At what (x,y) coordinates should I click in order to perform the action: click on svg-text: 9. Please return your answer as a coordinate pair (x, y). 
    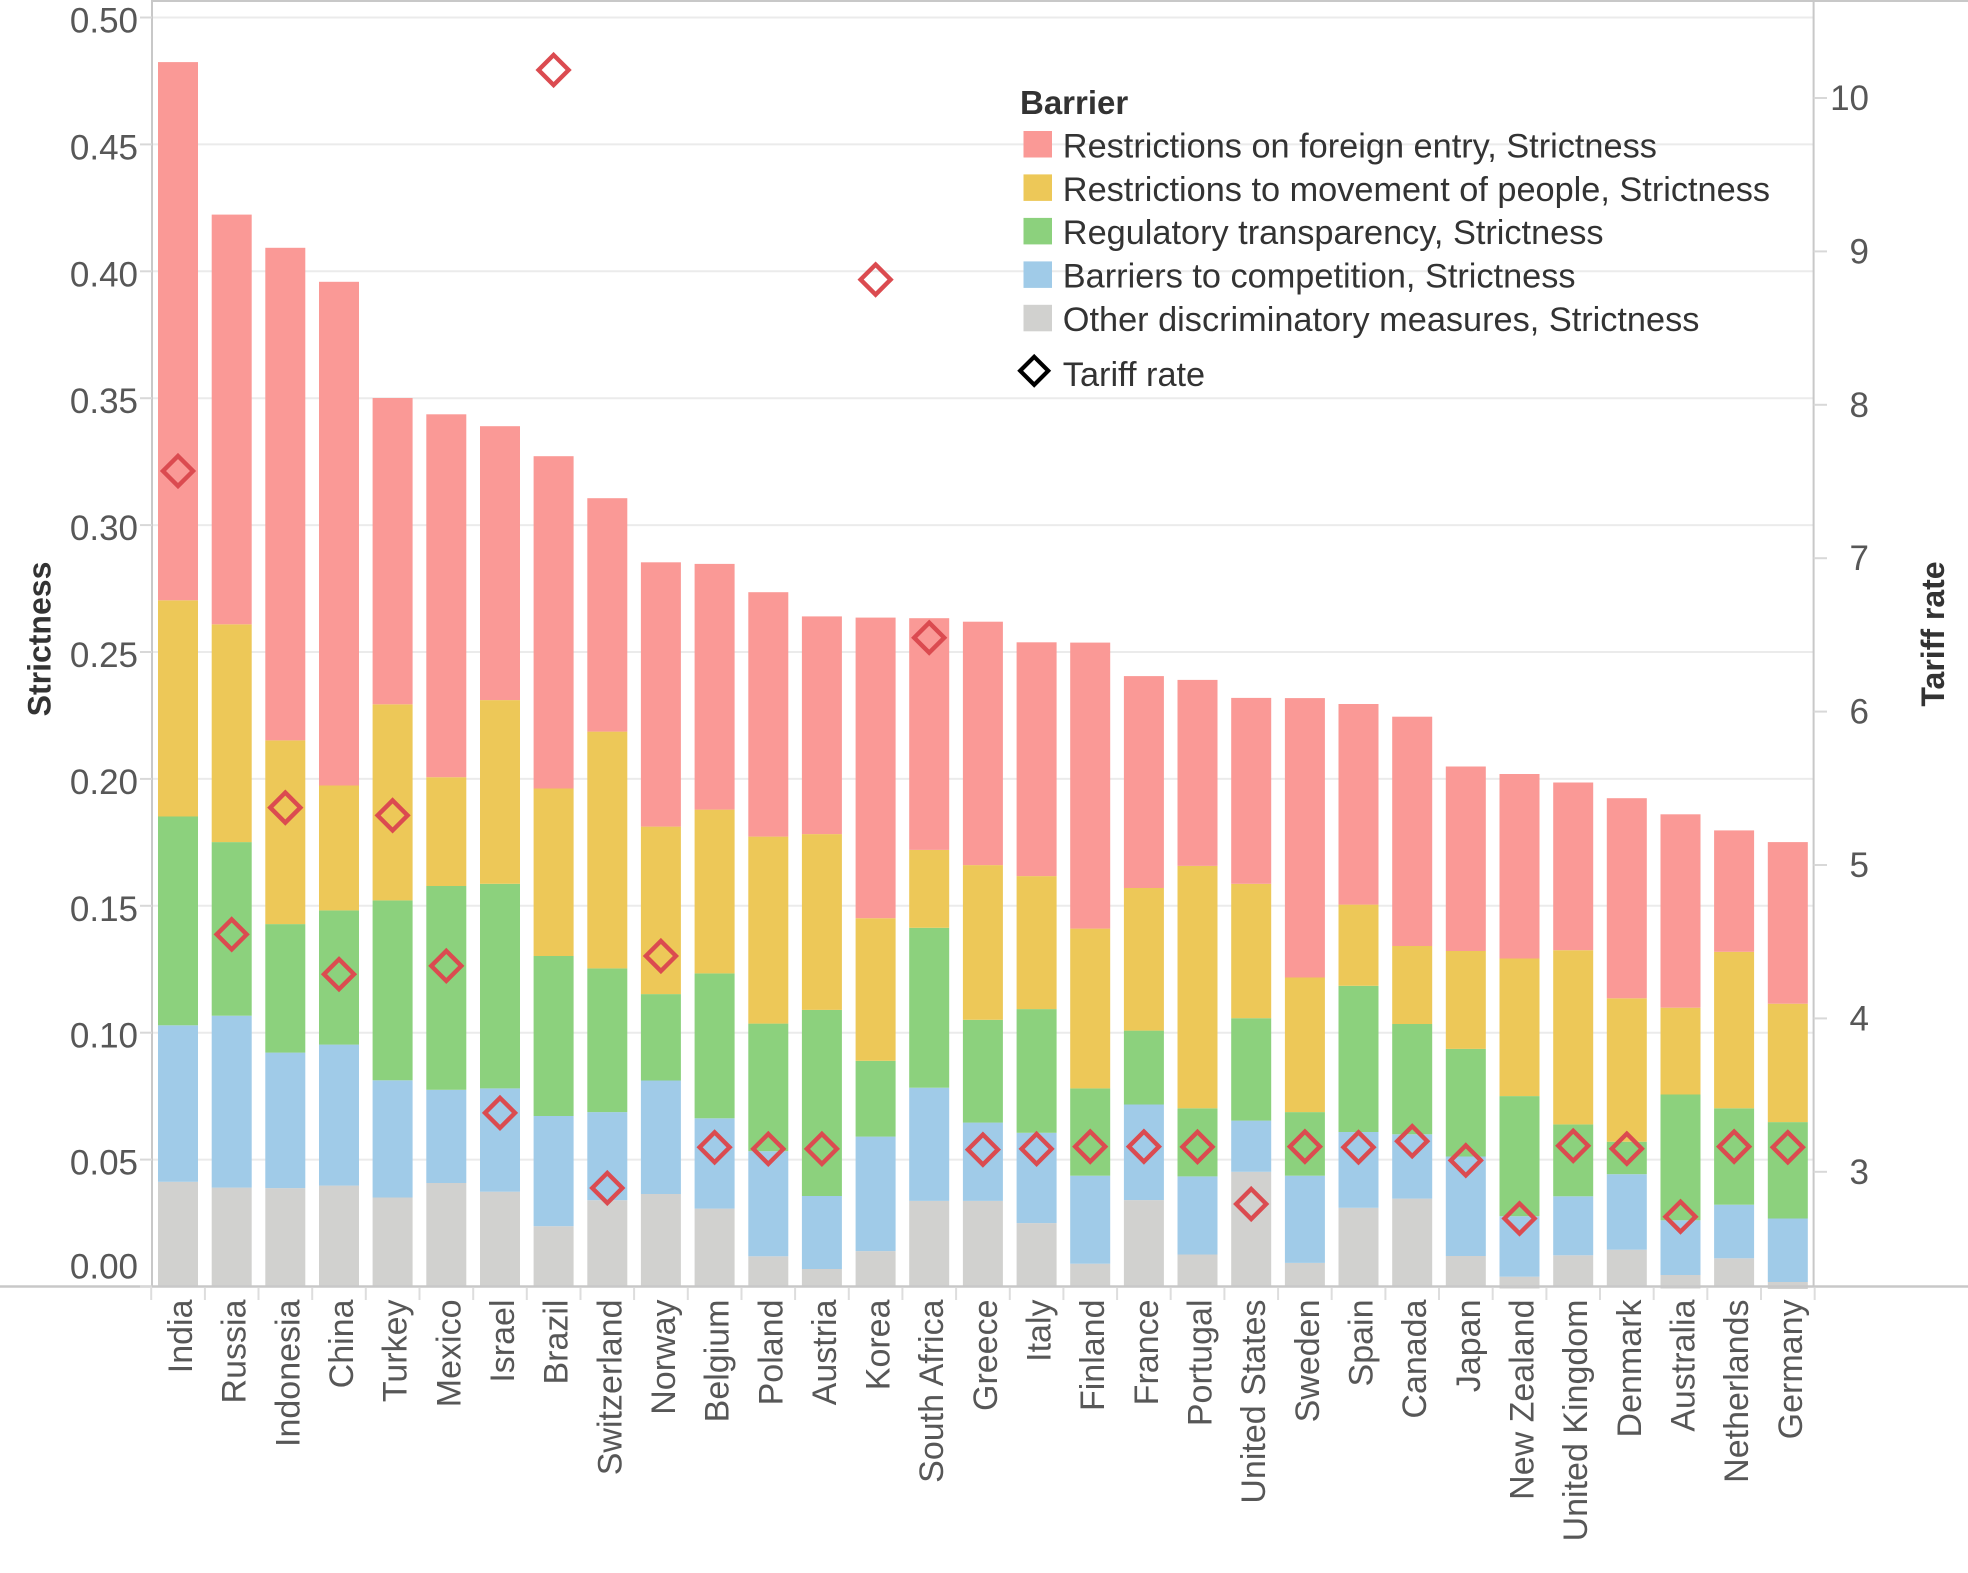
    Looking at the image, I should click on (1859, 251).